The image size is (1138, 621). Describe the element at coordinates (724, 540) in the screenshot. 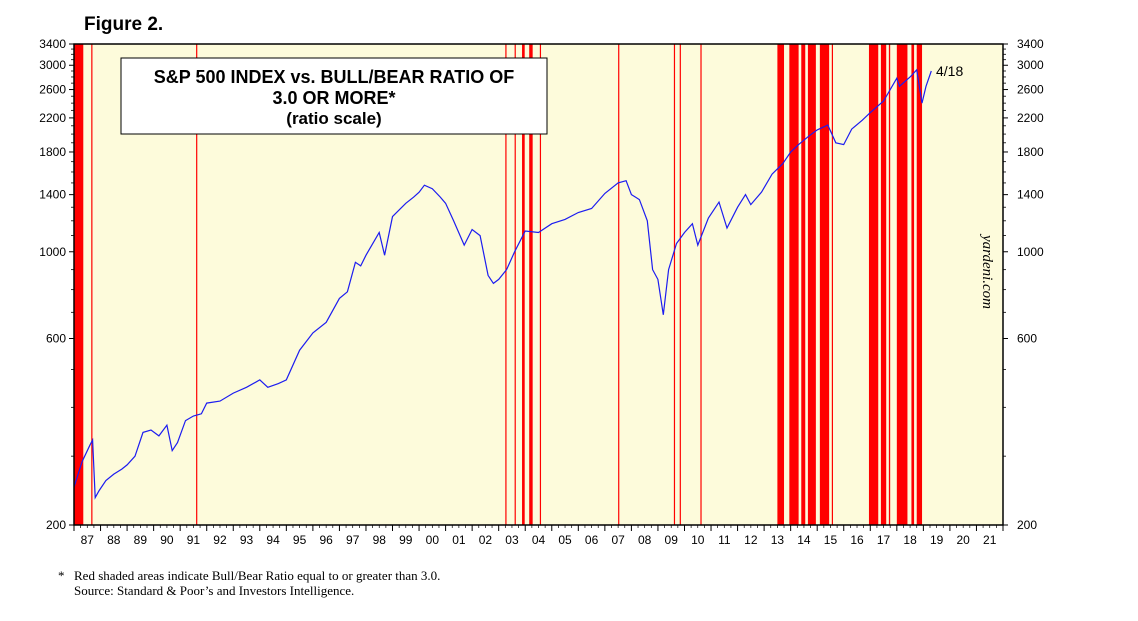

I see `x-tick-label: 11` at that location.